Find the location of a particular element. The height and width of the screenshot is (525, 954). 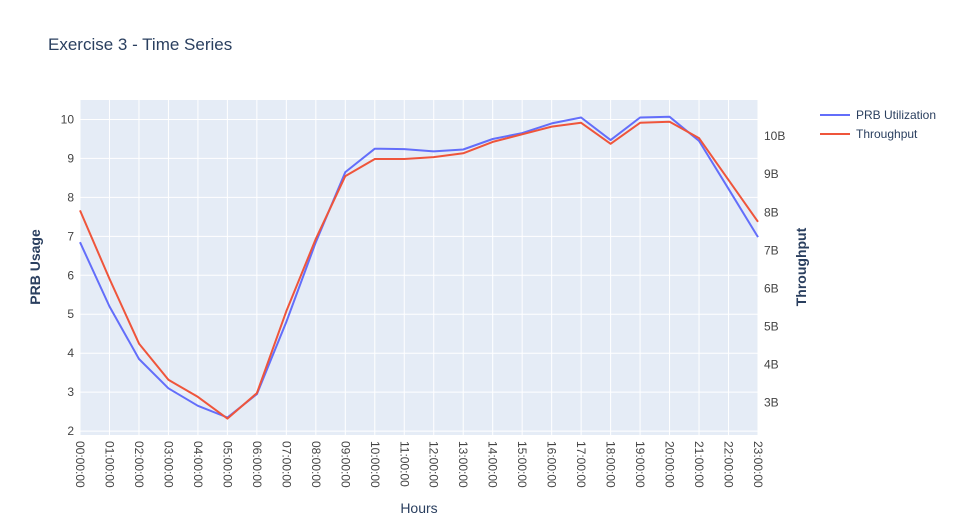

x-tick-label: 21:00:00 is located at coordinates (699, 464).